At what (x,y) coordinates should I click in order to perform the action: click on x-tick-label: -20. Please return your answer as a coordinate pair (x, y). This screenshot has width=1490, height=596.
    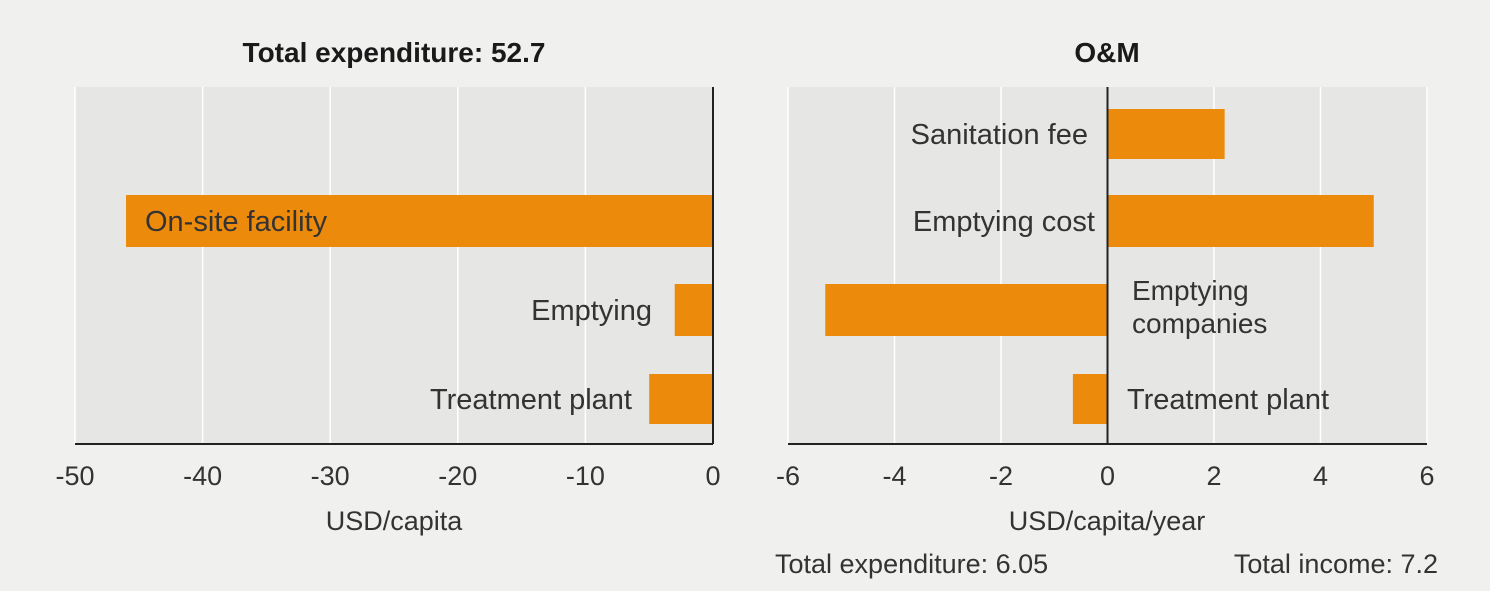
    Looking at the image, I should click on (457, 476).